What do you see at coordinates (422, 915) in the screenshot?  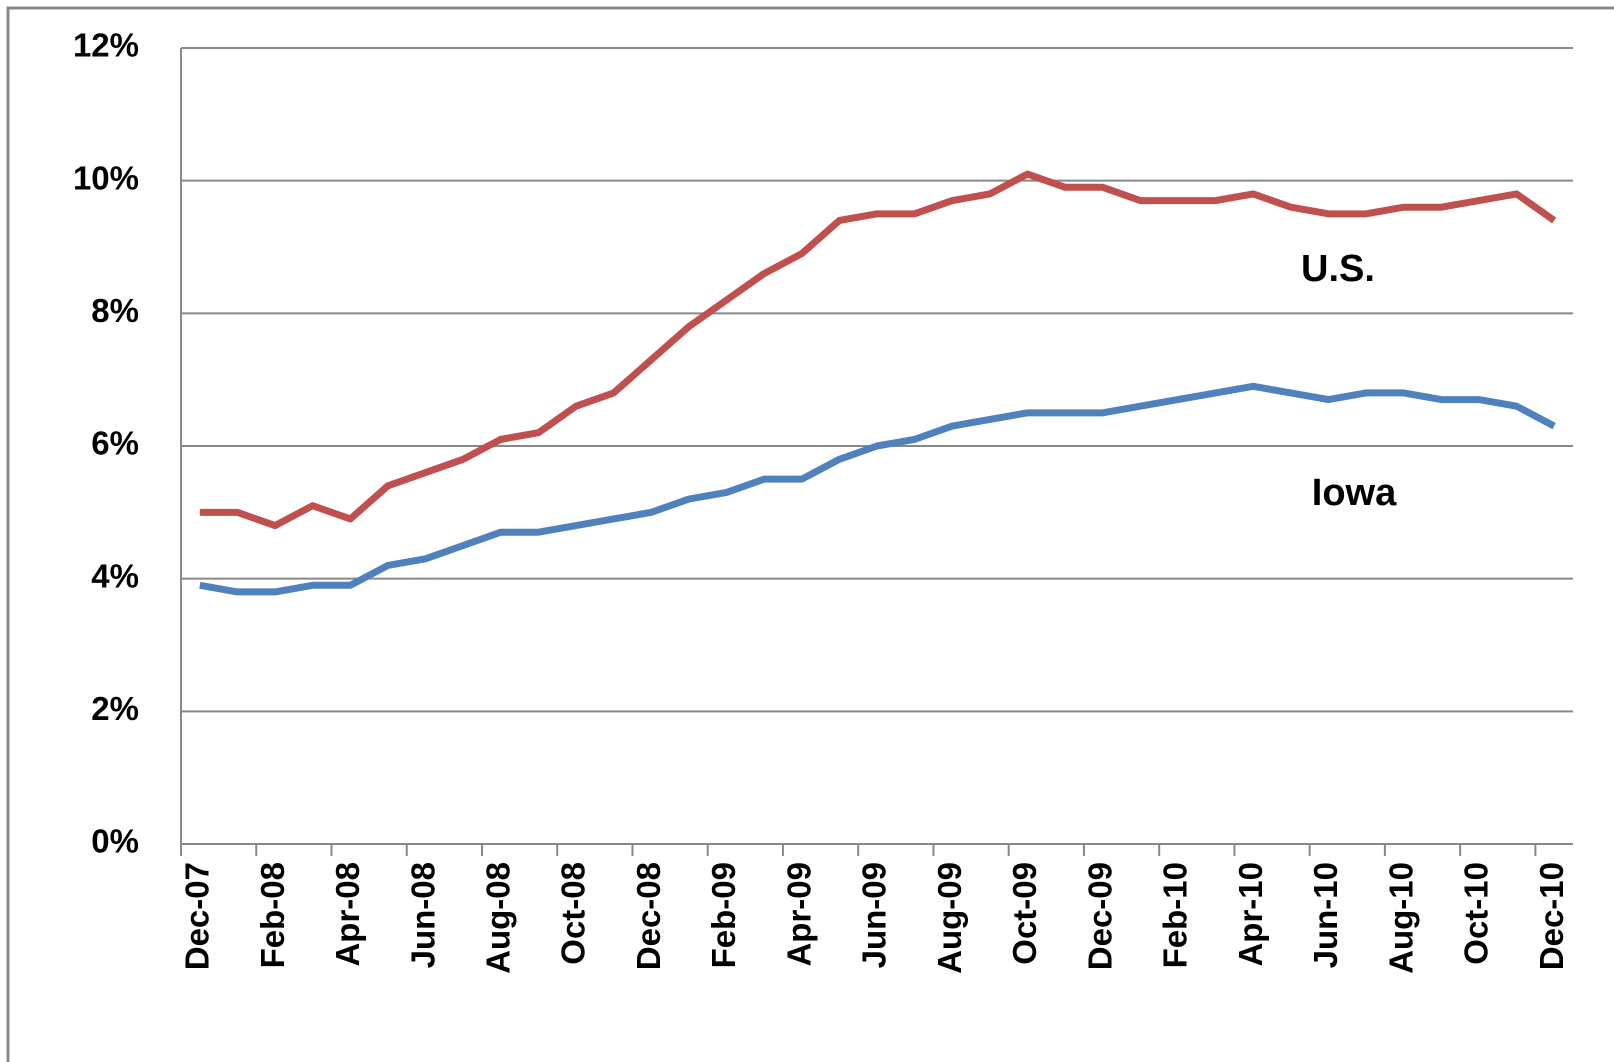 I see `x-tick-label: Jun-08` at bounding box center [422, 915].